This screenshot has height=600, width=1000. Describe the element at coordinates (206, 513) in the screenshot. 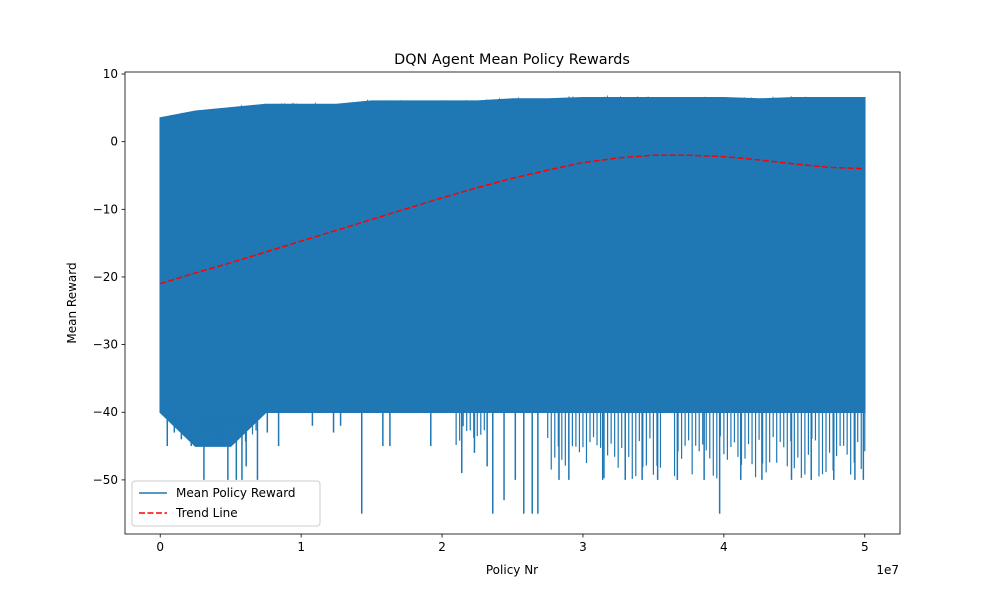

I see `legend-label-trend: Trend Line` at that location.